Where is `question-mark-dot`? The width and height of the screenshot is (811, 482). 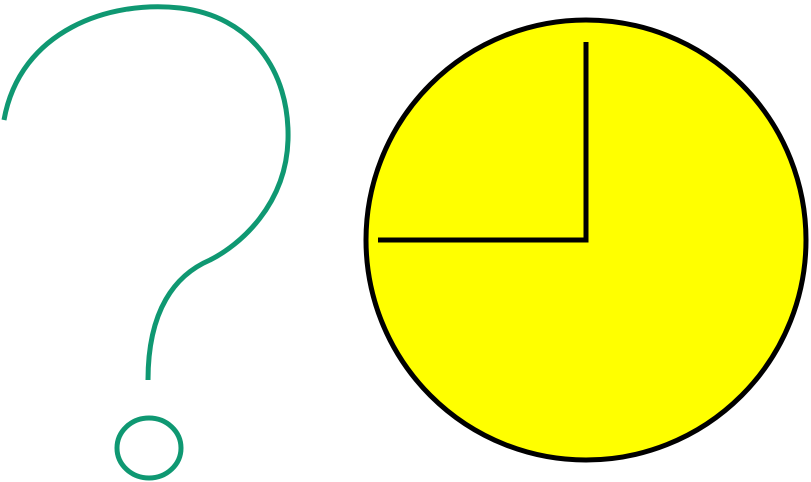 question-mark-dot is located at coordinates (149, 448).